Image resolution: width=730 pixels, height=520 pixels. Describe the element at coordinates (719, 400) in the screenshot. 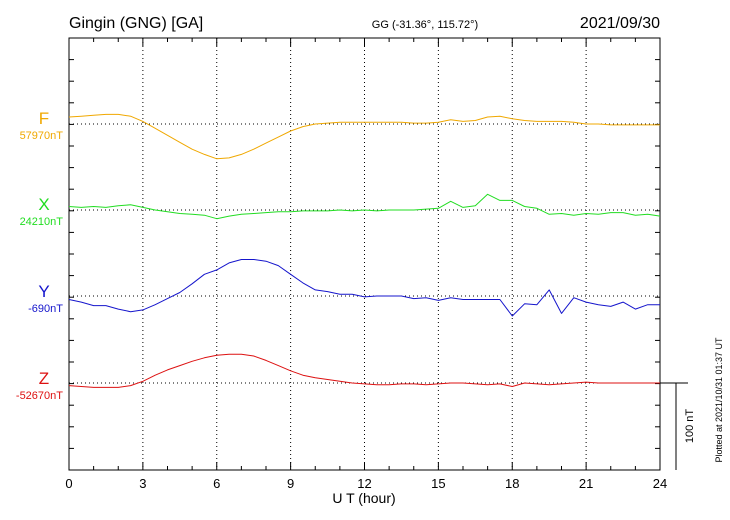

I see `plotted-timestamp: Plotted at 2021/10/31 01:37 UT` at that location.